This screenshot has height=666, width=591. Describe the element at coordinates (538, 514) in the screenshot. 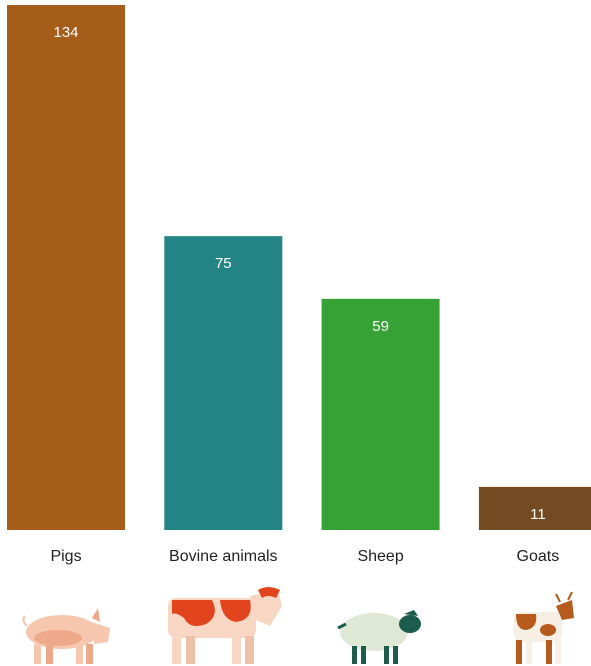

I see `value-label: 11` at that location.